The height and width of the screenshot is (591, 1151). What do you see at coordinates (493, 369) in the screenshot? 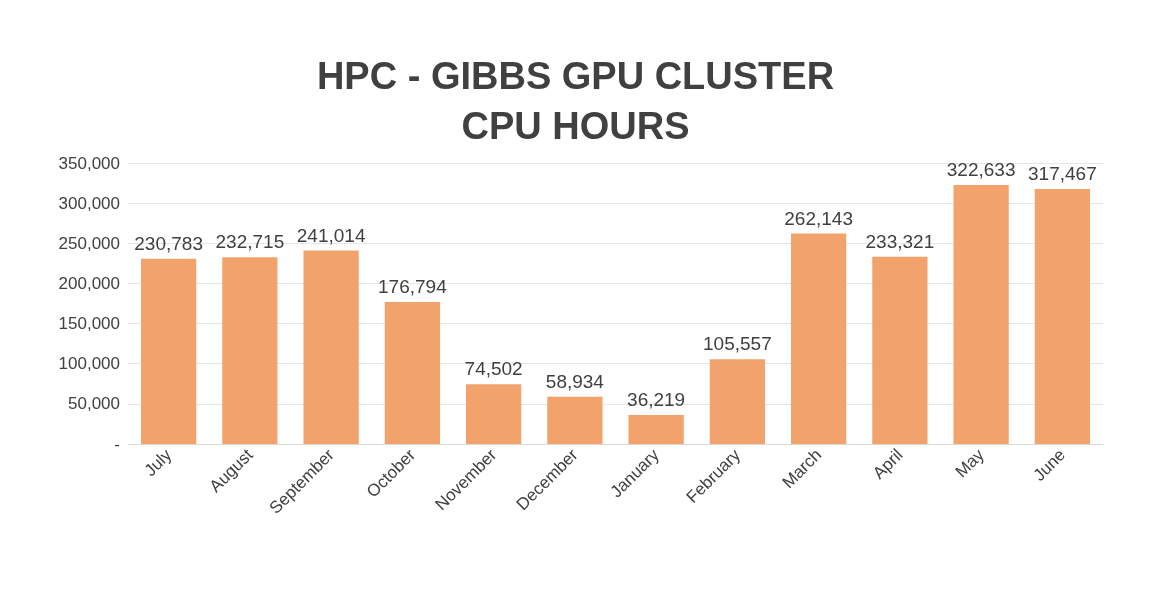
I see `data-label: 74,502` at bounding box center [493, 369].